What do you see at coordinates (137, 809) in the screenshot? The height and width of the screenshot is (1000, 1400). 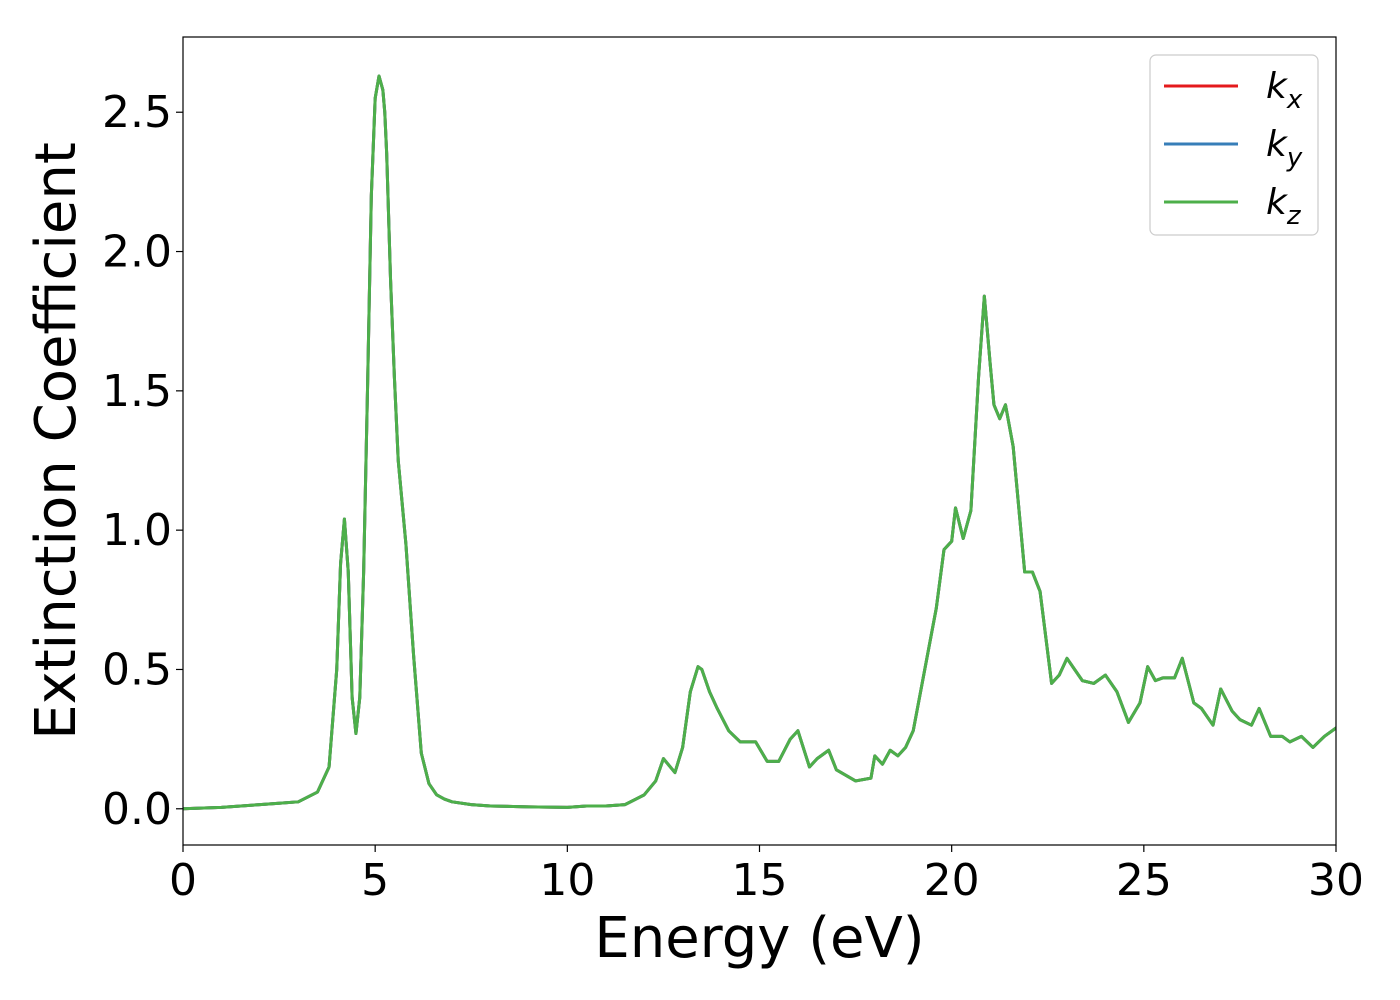 I see `y-tick-label: 0.0` at bounding box center [137, 809].